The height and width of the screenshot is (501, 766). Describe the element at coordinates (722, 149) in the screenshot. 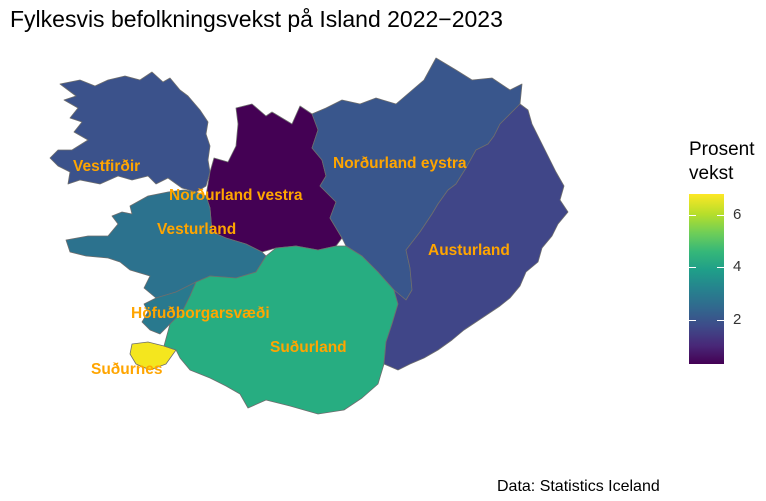

I see `legend-title-line1: Prosent` at that location.